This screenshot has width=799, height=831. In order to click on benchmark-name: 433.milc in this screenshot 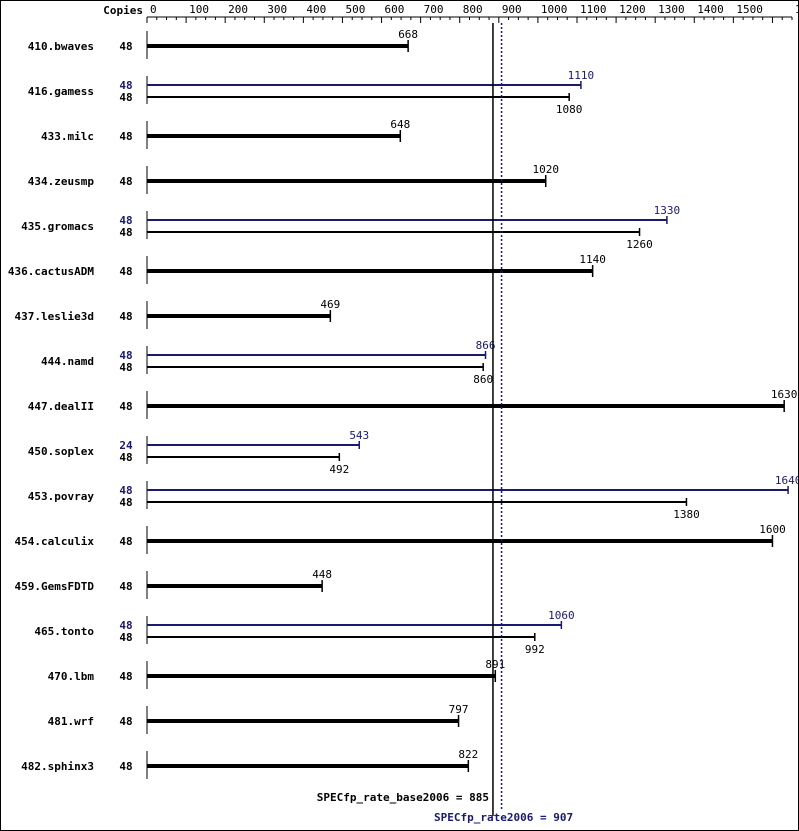, I will do `click(67, 136)`.